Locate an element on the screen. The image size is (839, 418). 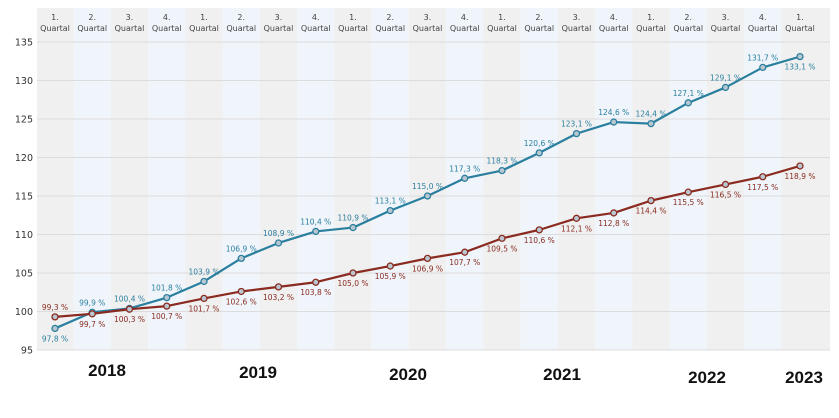
data-label: 110,4 % is located at coordinates (315, 221).